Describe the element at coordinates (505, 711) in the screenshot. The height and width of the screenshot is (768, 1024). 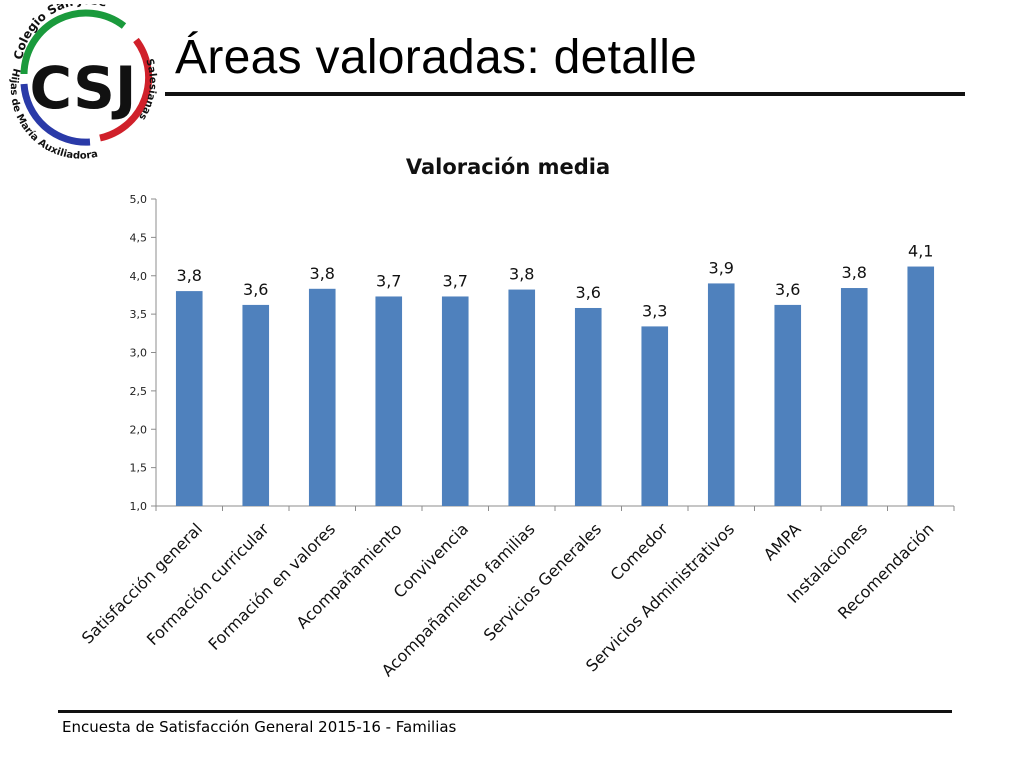
I see `footer-rule` at that location.